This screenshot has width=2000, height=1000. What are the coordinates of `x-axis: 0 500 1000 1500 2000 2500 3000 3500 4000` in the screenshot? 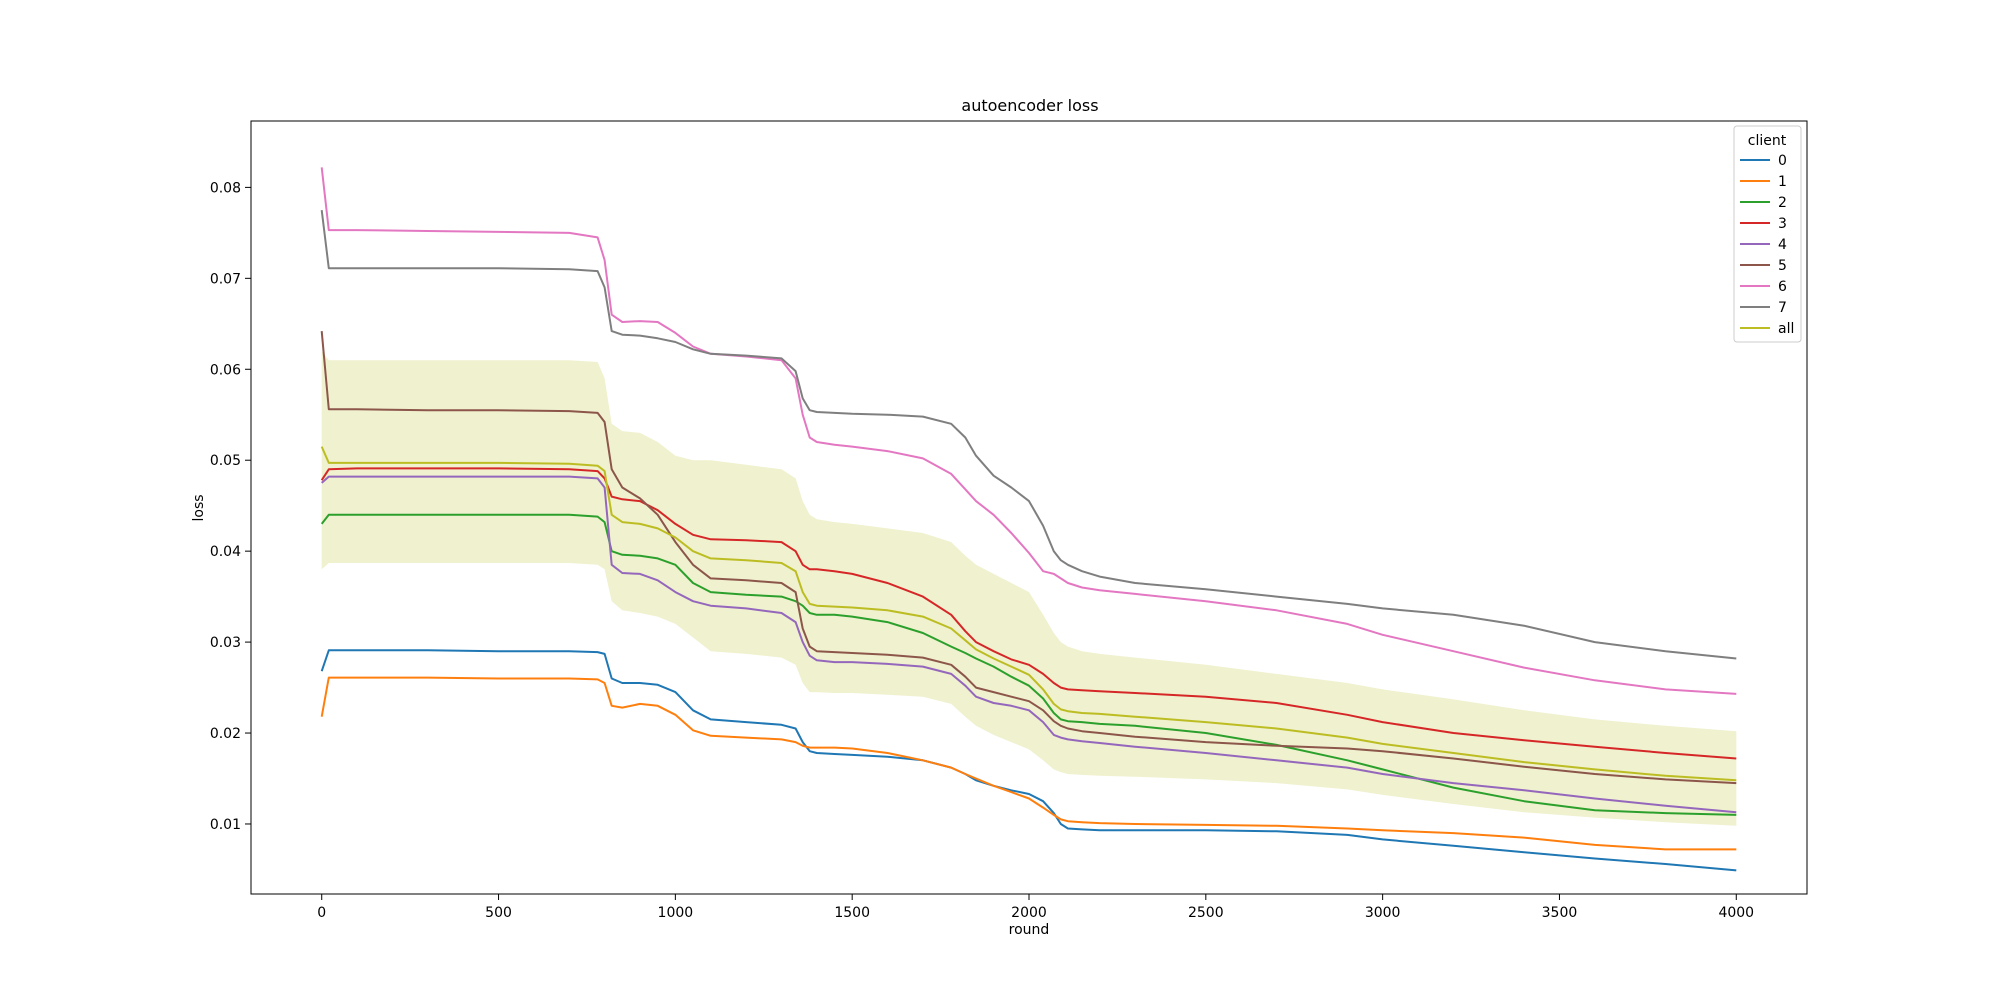 It's located at (1035, 907).